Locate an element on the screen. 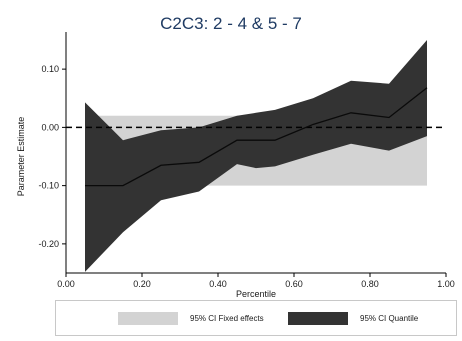 The image size is (462, 341). y-tick-label: -0.20 is located at coordinates (48, 244).